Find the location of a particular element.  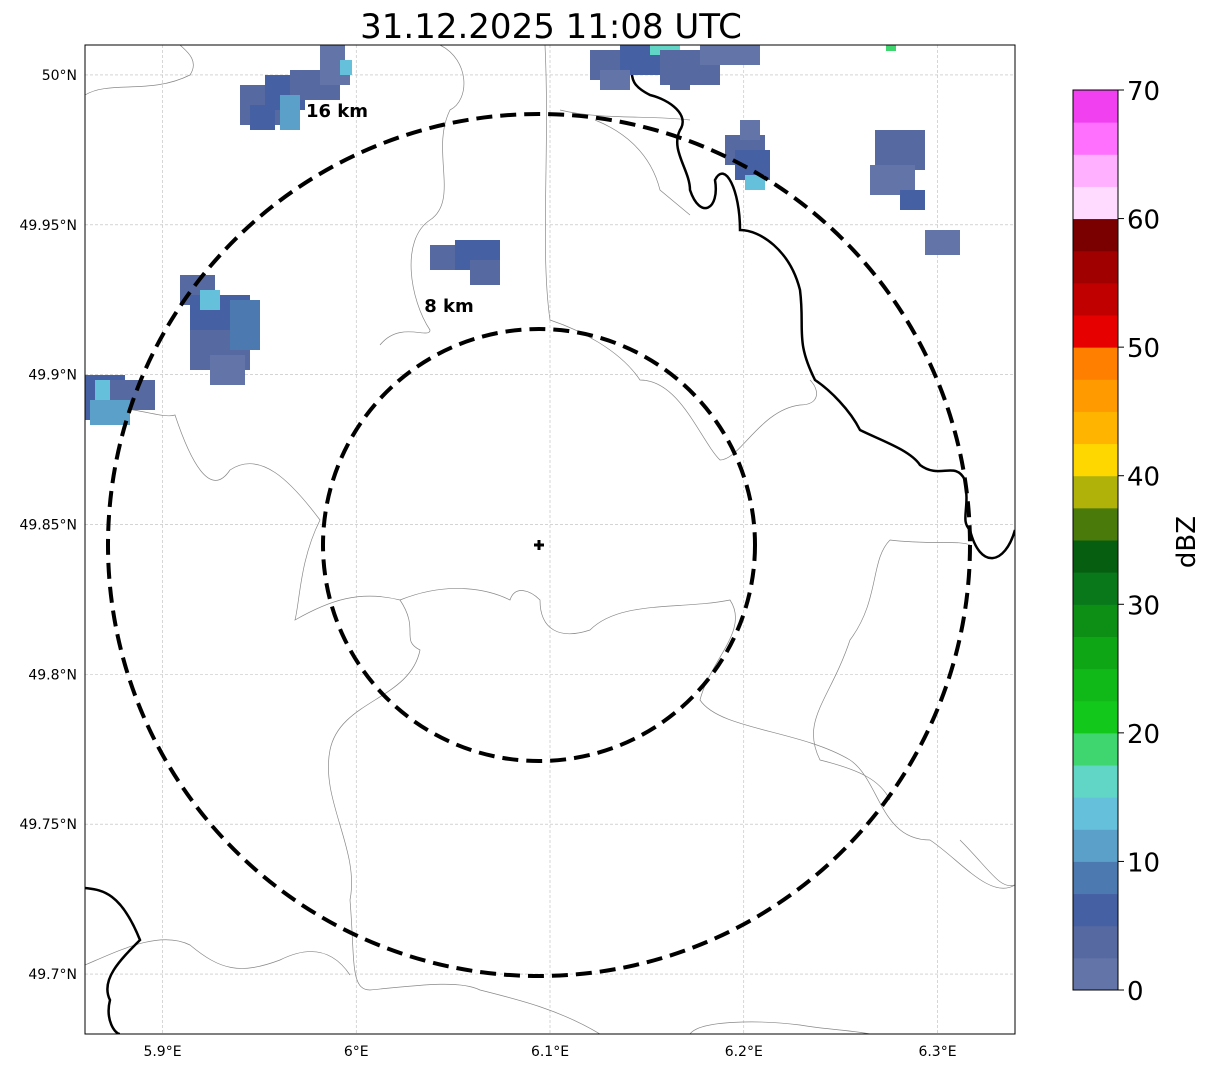

radar-site-marker is located at coordinates (539, 545).